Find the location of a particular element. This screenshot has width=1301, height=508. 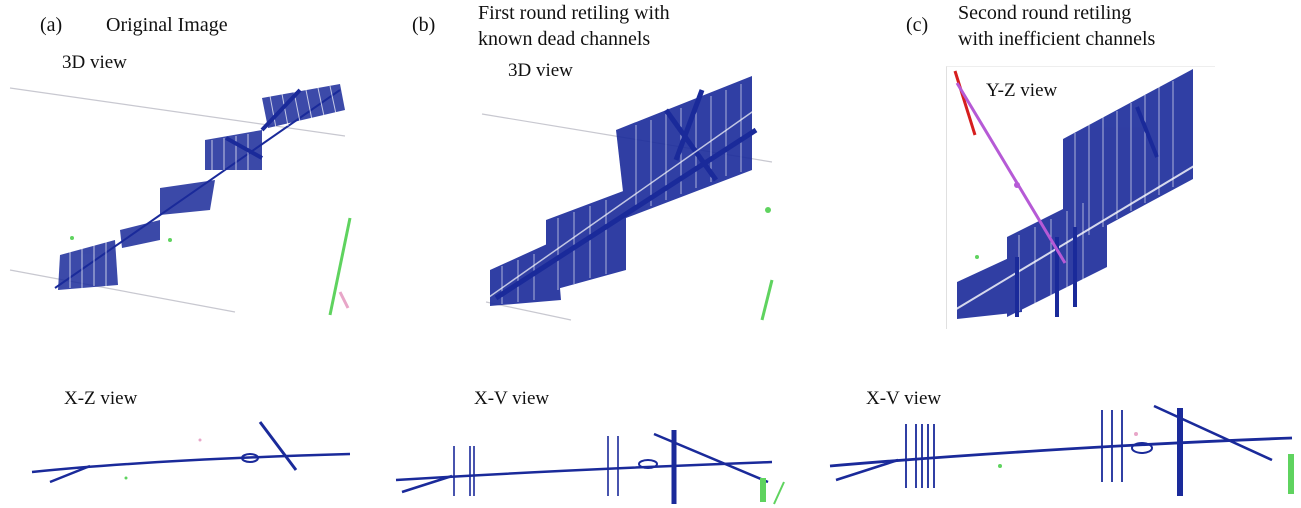

panel-a-bottom-view-label: X-Z view is located at coordinates (101, 398).